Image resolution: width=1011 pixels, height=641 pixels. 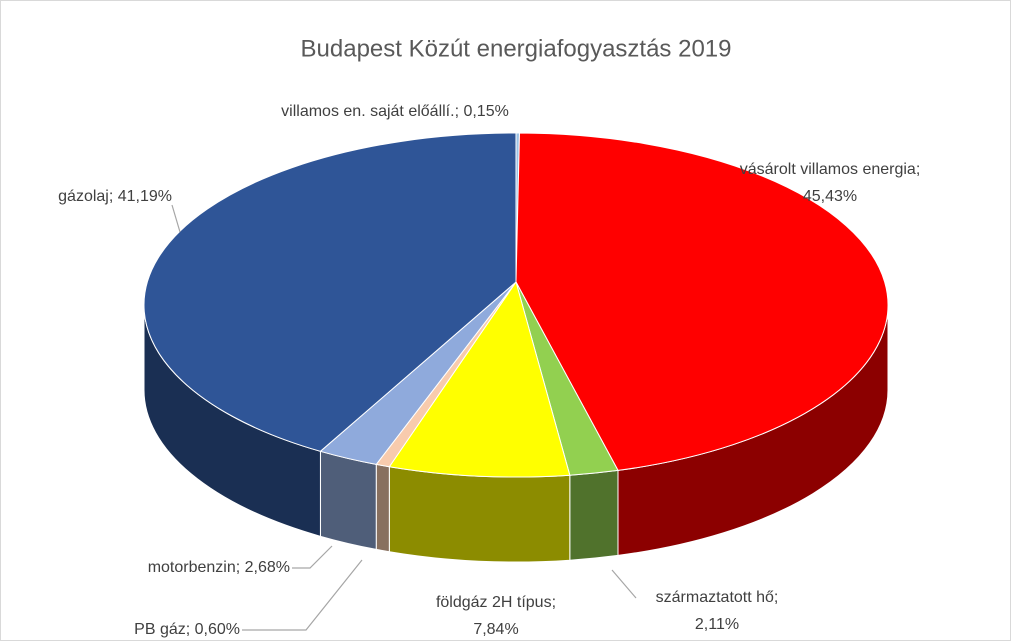 What do you see at coordinates (479, 379) in the screenshot?
I see `slice` at bounding box center [479, 379].